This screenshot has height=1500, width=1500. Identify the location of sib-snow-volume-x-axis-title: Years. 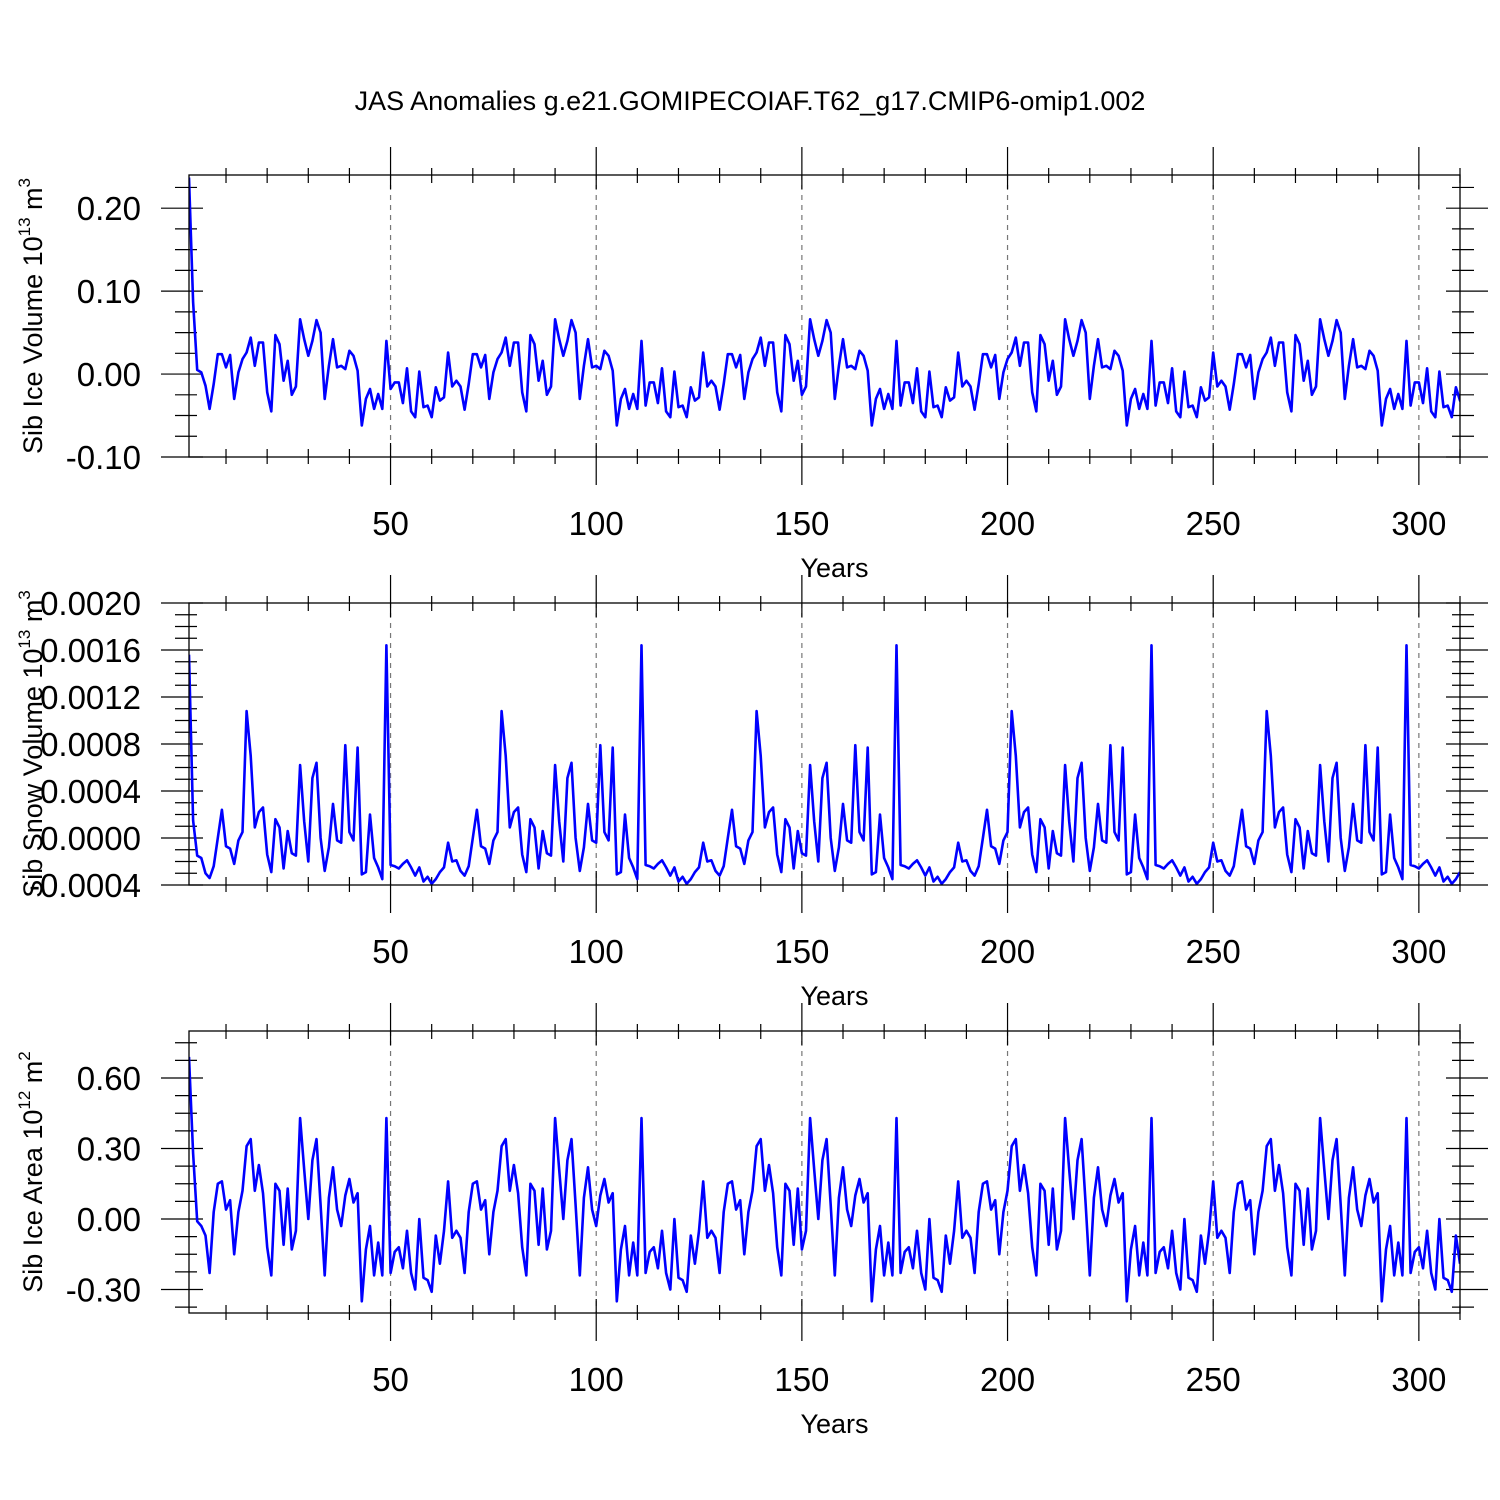
(834, 996).